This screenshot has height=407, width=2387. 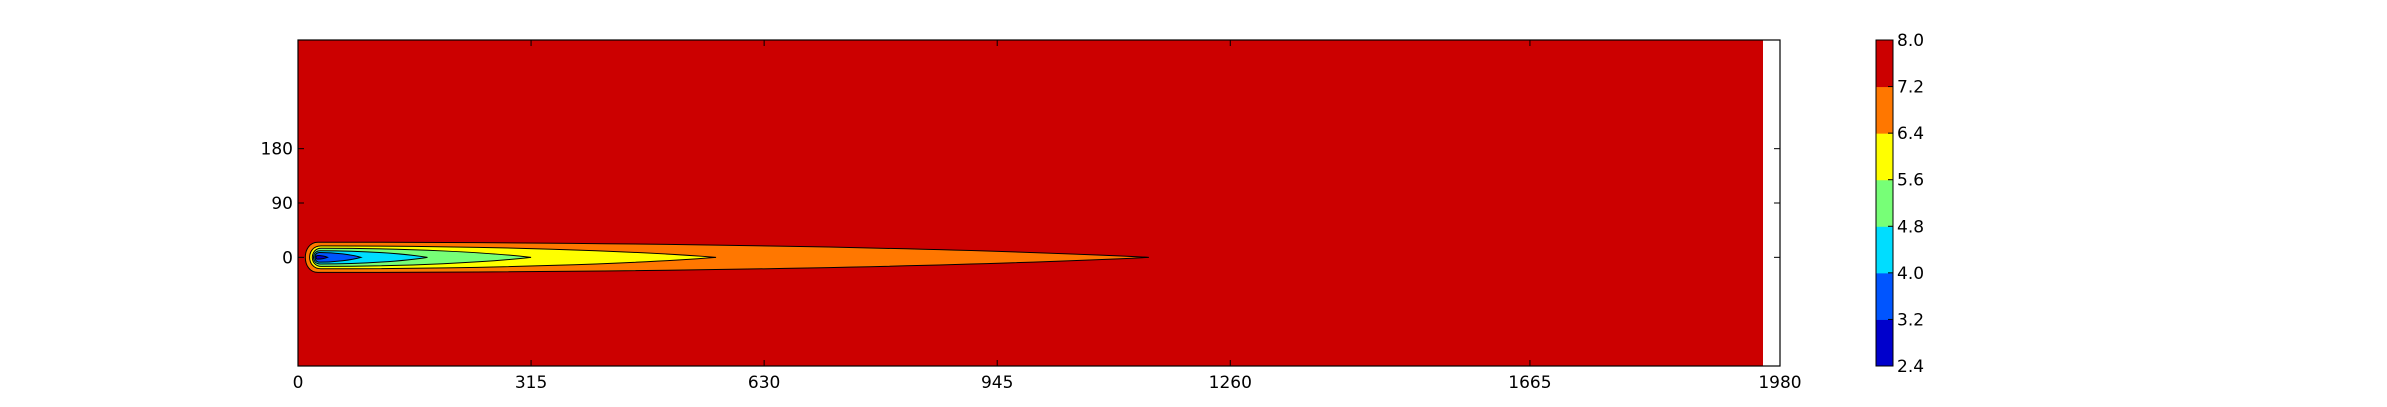 What do you see at coordinates (1910, 181) in the screenshot?
I see `colorbar-tick-label: 5.6` at bounding box center [1910, 181].